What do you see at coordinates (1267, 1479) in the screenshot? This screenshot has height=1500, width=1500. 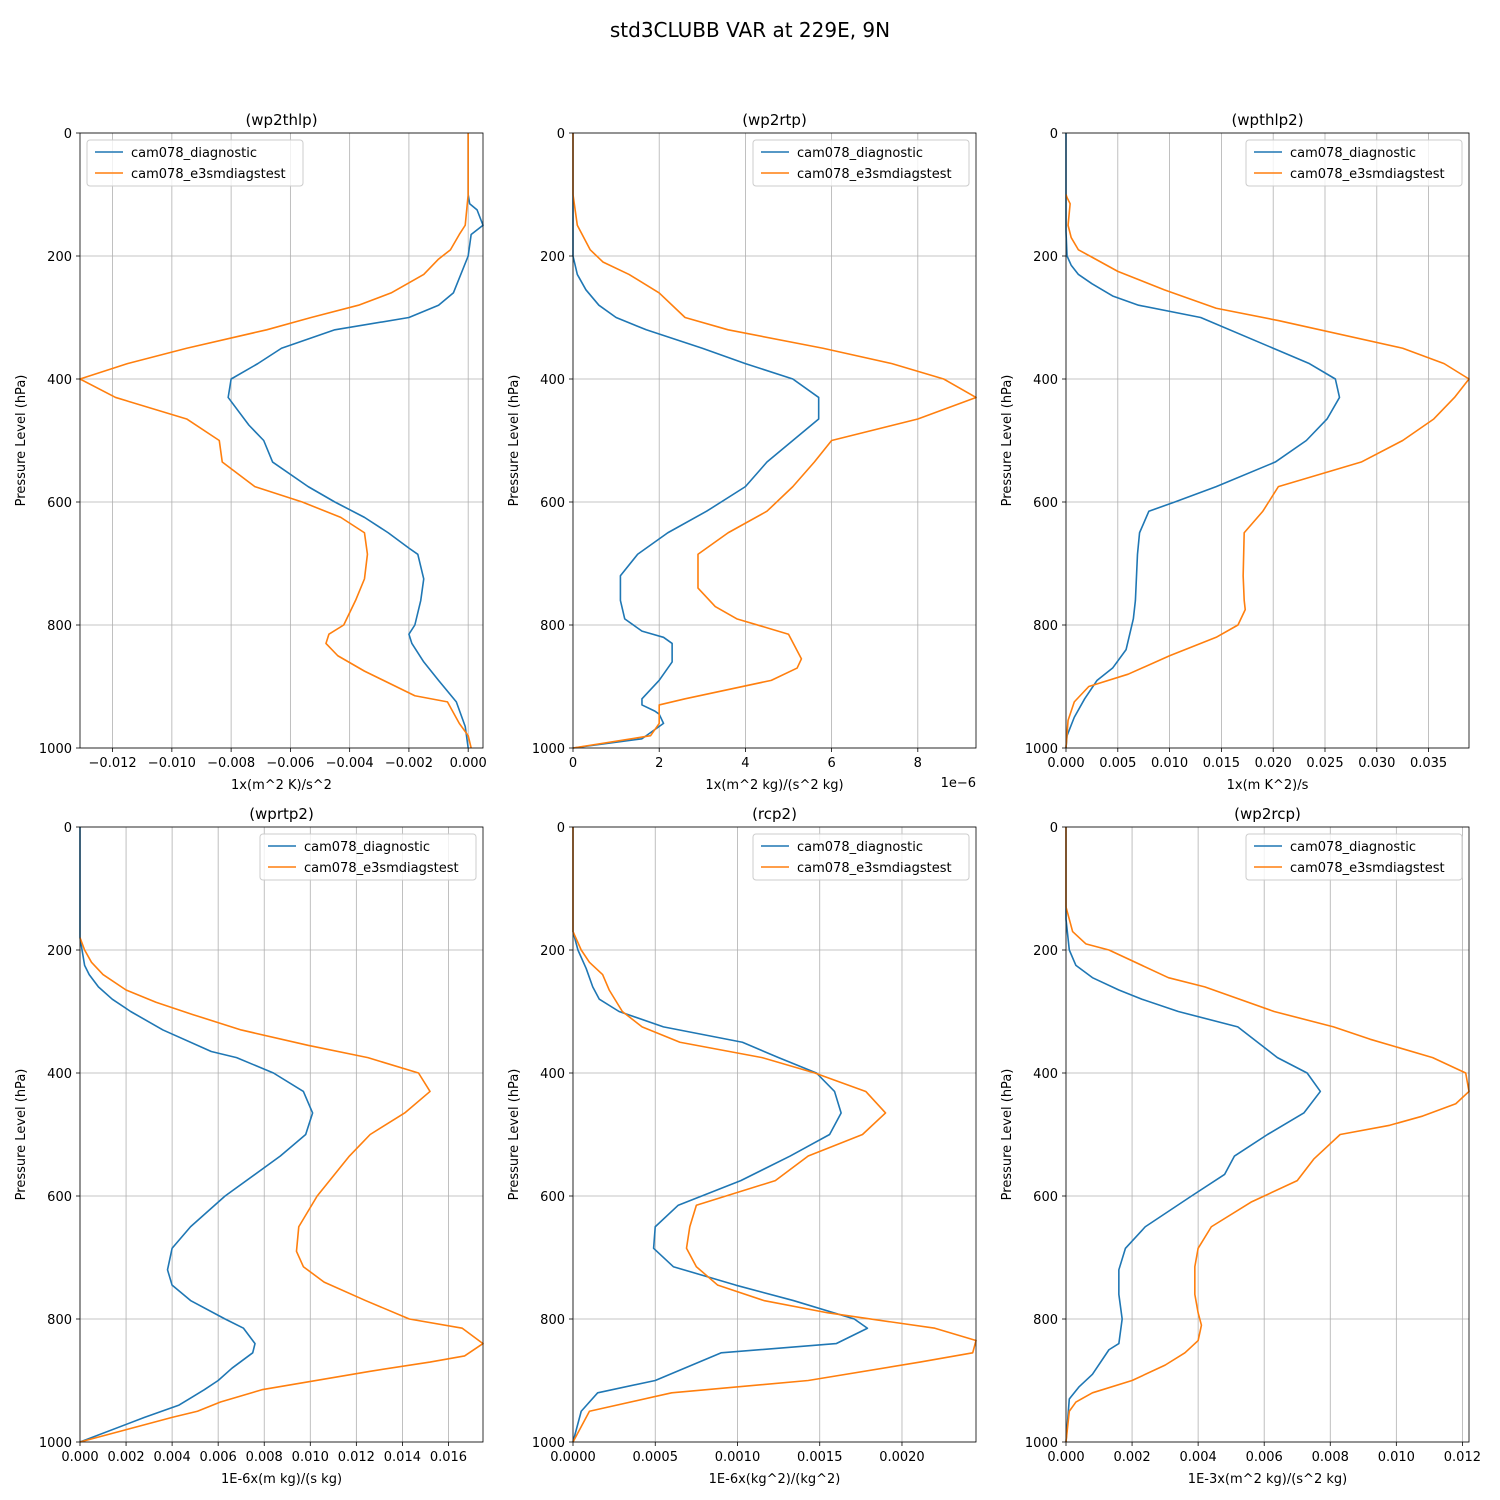 I see `x-axis-label: 1E-3x(m^2 kg)/(s^2 kg)` at bounding box center [1267, 1479].